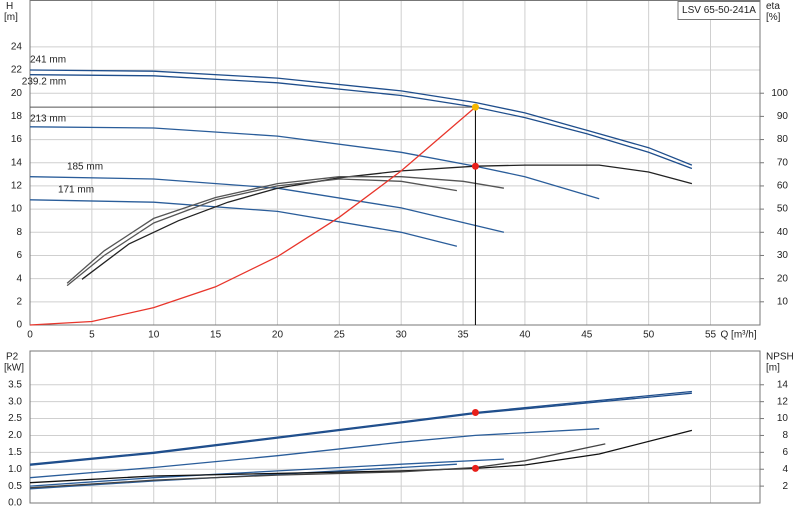 This screenshot has height=520, width=800. Describe the element at coordinates (783, 401) in the screenshot. I see `y2-tick-label: 12` at that location.